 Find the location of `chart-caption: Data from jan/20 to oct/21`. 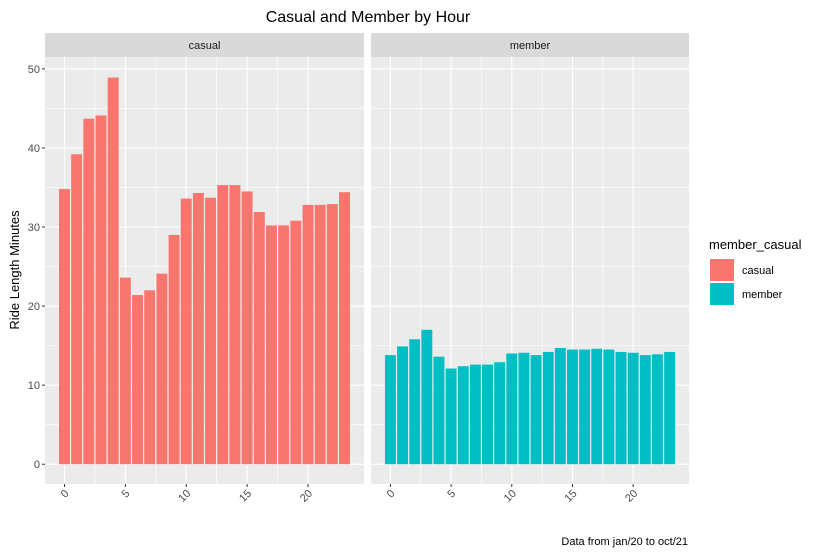

chart-caption: Data from jan/20 to oct/21 is located at coordinates (624, 542).